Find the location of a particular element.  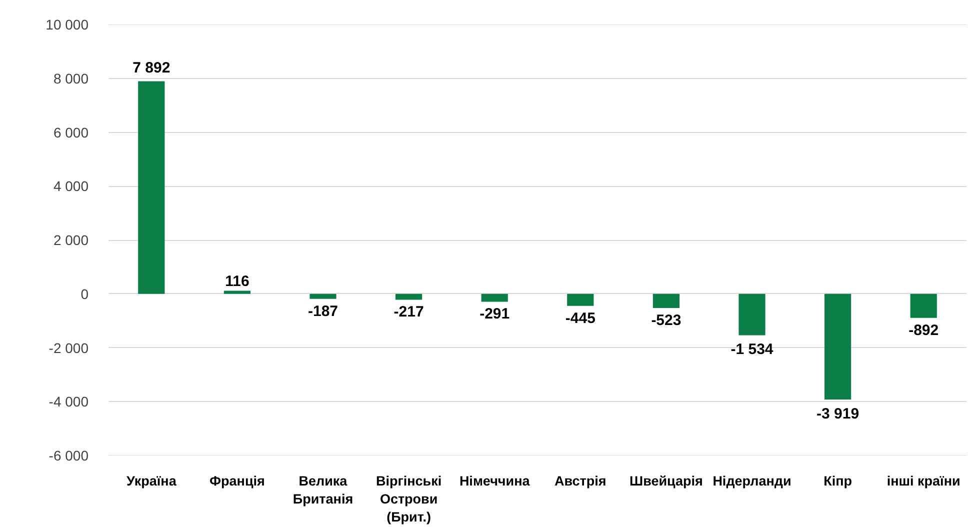

y-tick-label: 8 000 is located at coordinates (71, 78).